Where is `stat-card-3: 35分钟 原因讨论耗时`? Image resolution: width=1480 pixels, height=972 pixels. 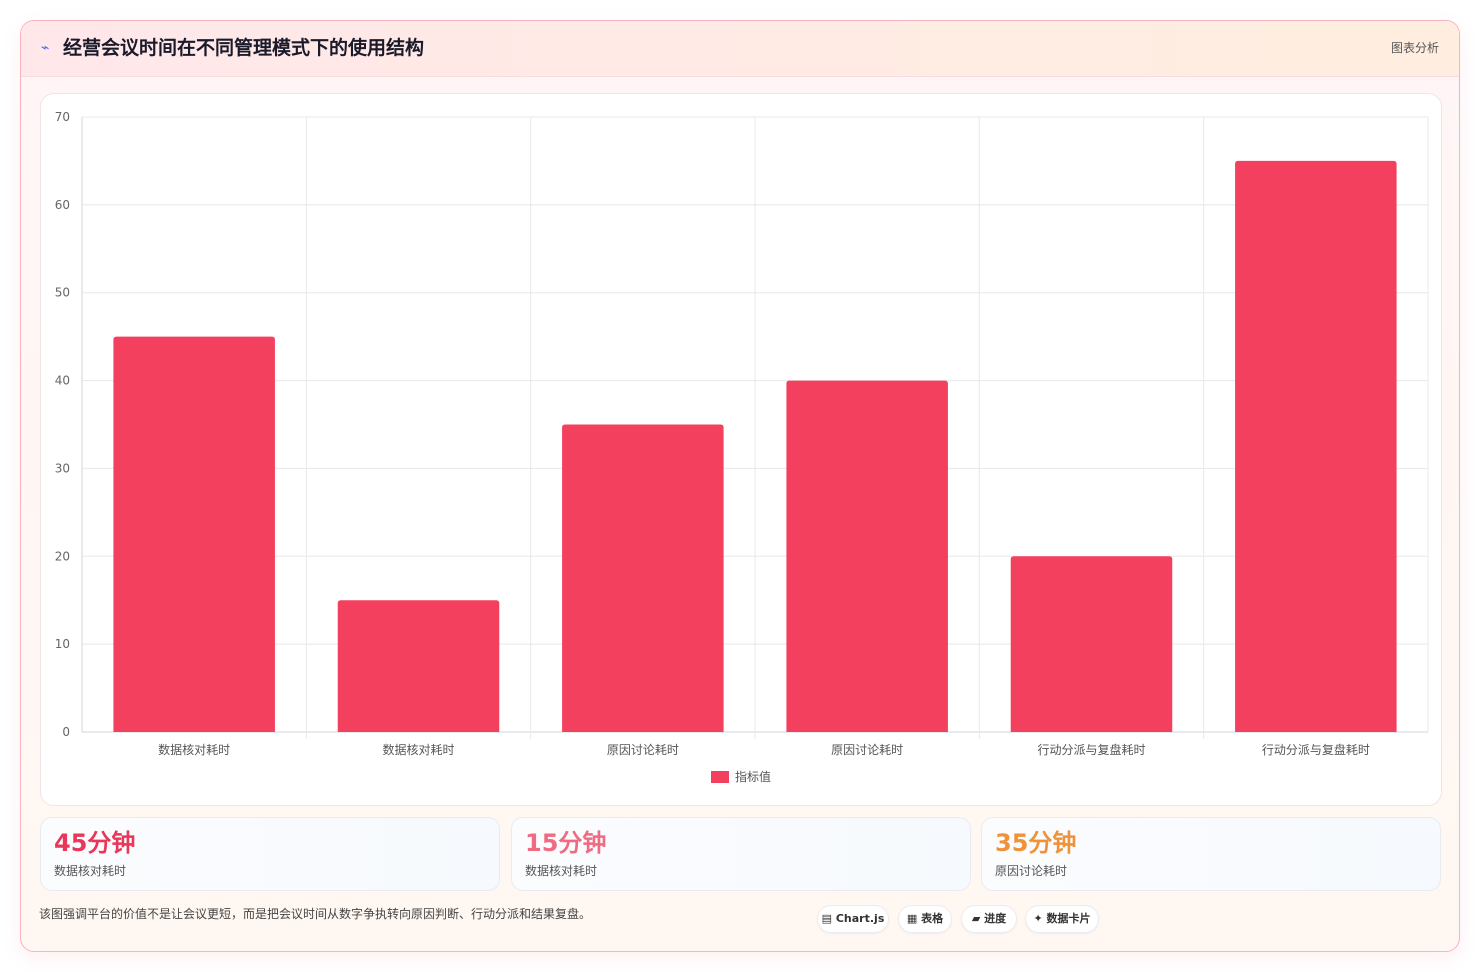 stat-card-3: 35分钟 原因讨论耗时 is located at coordinates (1211, 854).